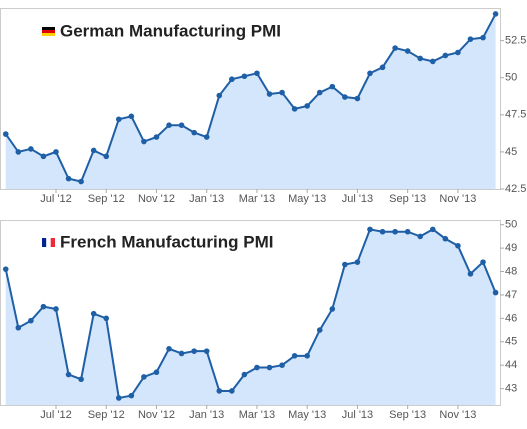 The image size is (527, 429). Describe the element at coordinates (48, 34) in the screenshot. I see `flag-de-gold` at that location.